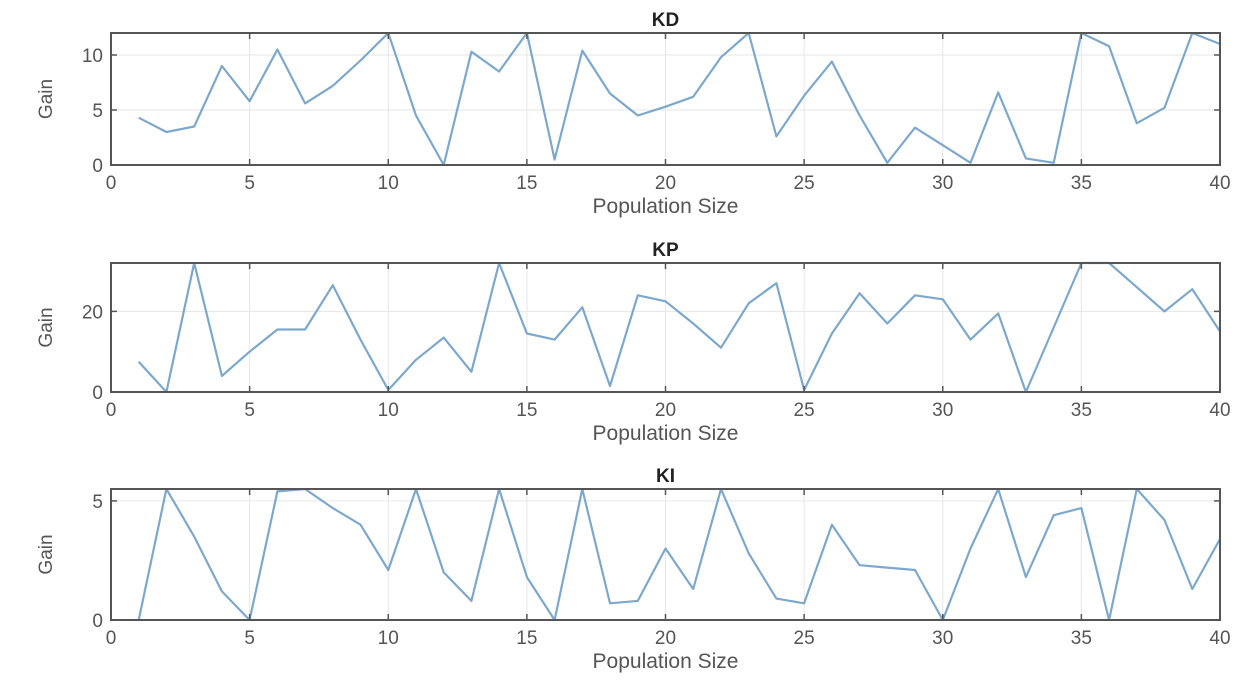 The width and height of the screenshot is (1242, 700). Describe the element at coordinates (92, 56) in the screenshot. I see `y-tick-label: 10` at that location.